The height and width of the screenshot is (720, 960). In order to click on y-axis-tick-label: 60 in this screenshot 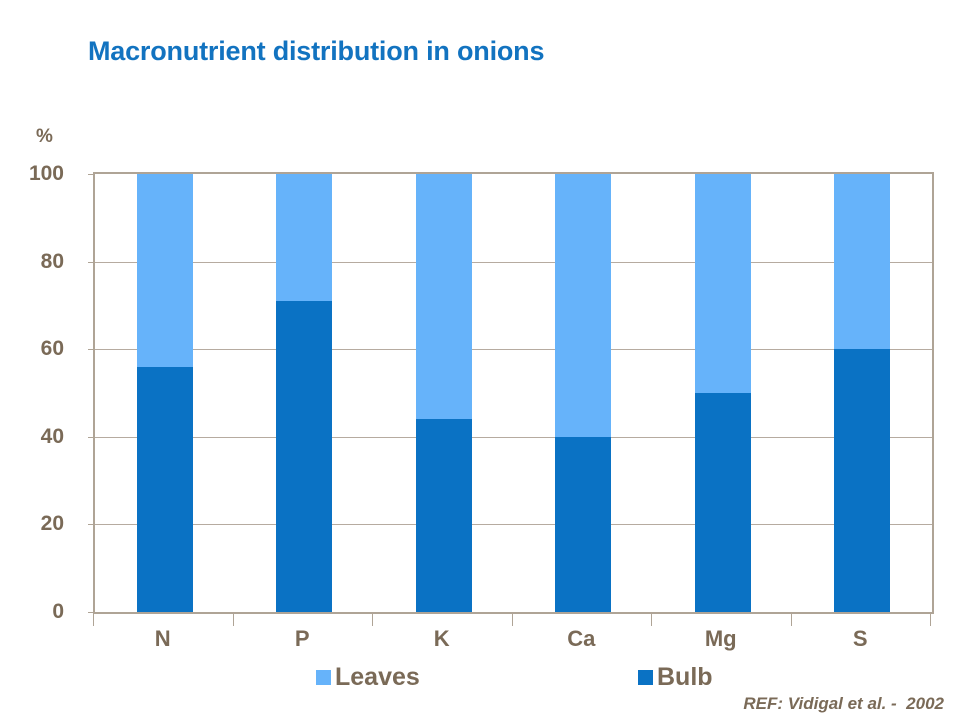, I will do `click(52, 349)`.